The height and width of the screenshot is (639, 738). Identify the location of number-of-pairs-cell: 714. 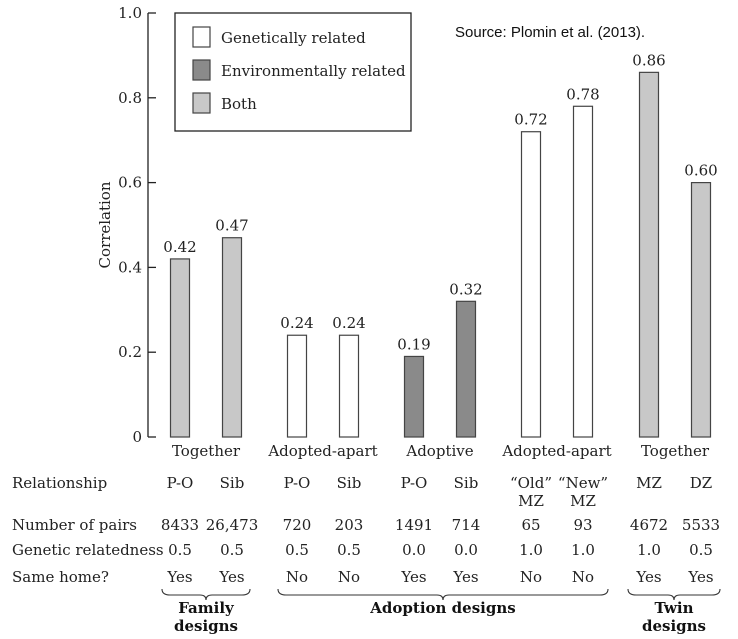
(466, 525).